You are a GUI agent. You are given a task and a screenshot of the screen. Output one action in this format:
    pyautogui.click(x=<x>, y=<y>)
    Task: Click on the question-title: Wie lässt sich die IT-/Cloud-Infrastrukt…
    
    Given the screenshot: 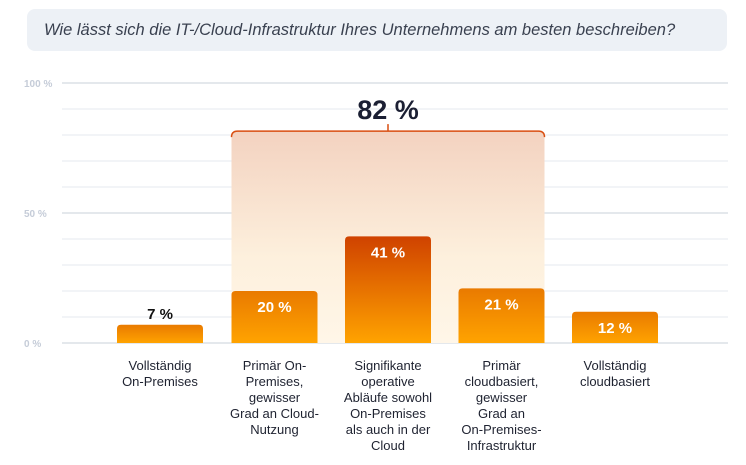 What is the action you would take?
    pyautogui.click(x=360, y=29)
    